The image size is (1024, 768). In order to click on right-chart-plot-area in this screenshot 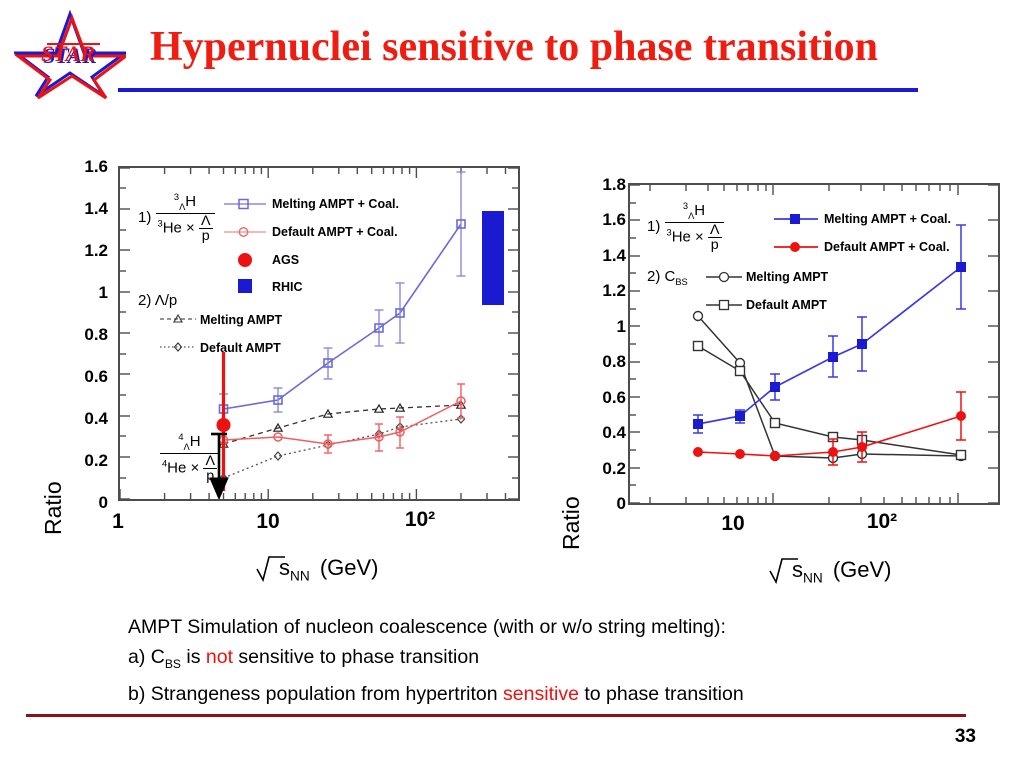, I will do `click(814, 344)`.